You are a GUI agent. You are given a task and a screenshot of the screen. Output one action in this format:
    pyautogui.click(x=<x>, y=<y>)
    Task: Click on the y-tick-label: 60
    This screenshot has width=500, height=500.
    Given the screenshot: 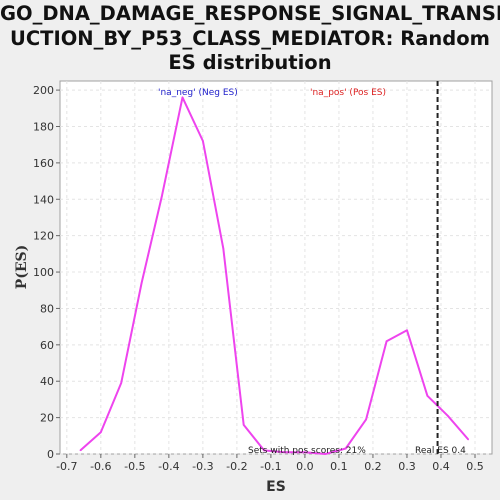 What is the action you would take?
    pyautogui.click(x=47, y=345)
    